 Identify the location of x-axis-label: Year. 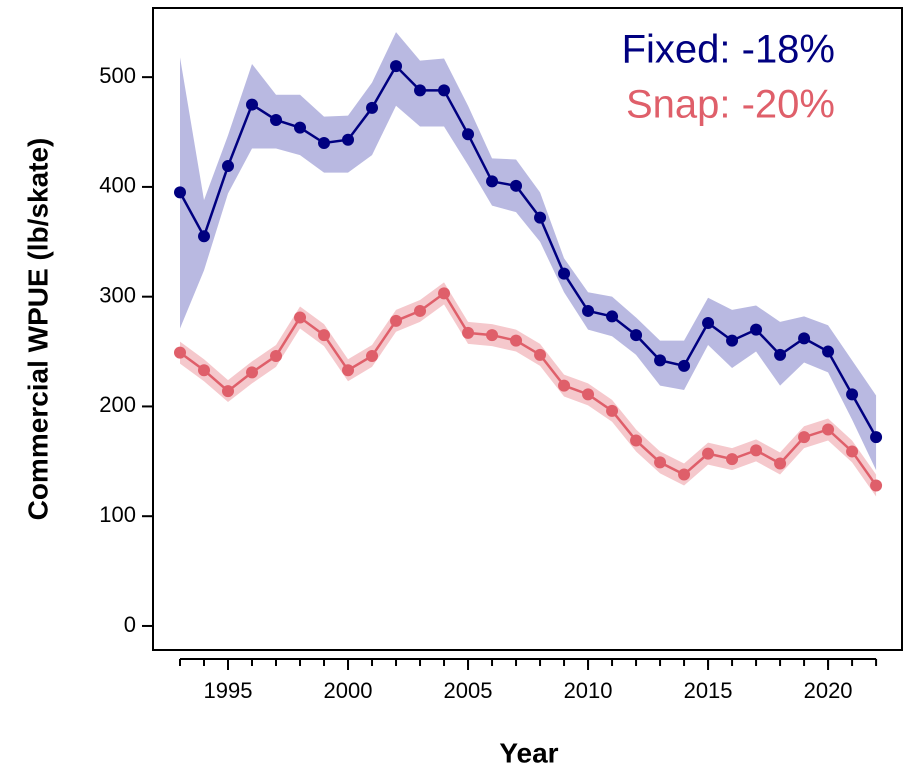
(528, 752).